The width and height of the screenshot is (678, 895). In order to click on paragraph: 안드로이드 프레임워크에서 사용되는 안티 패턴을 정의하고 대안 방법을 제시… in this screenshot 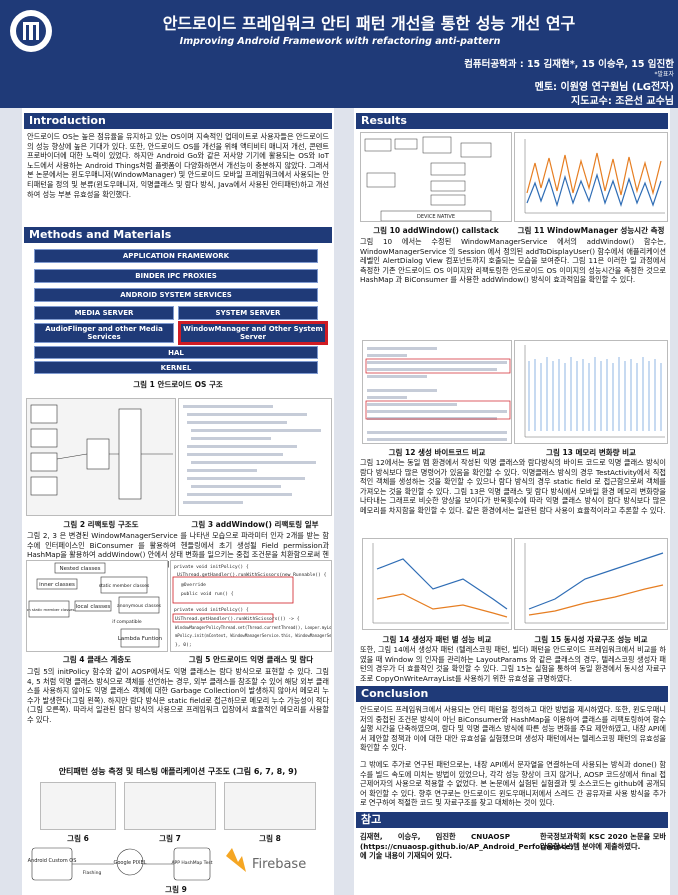, I will do `click(513, 729)`.